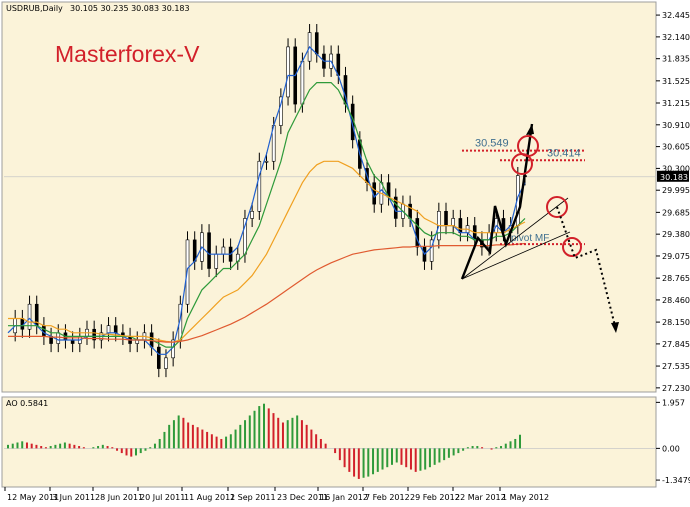  What do you see at coordinates (676, 147) in the screenshot?
I see `price-axis-label: 30.605` at bounding box center [676, 147].